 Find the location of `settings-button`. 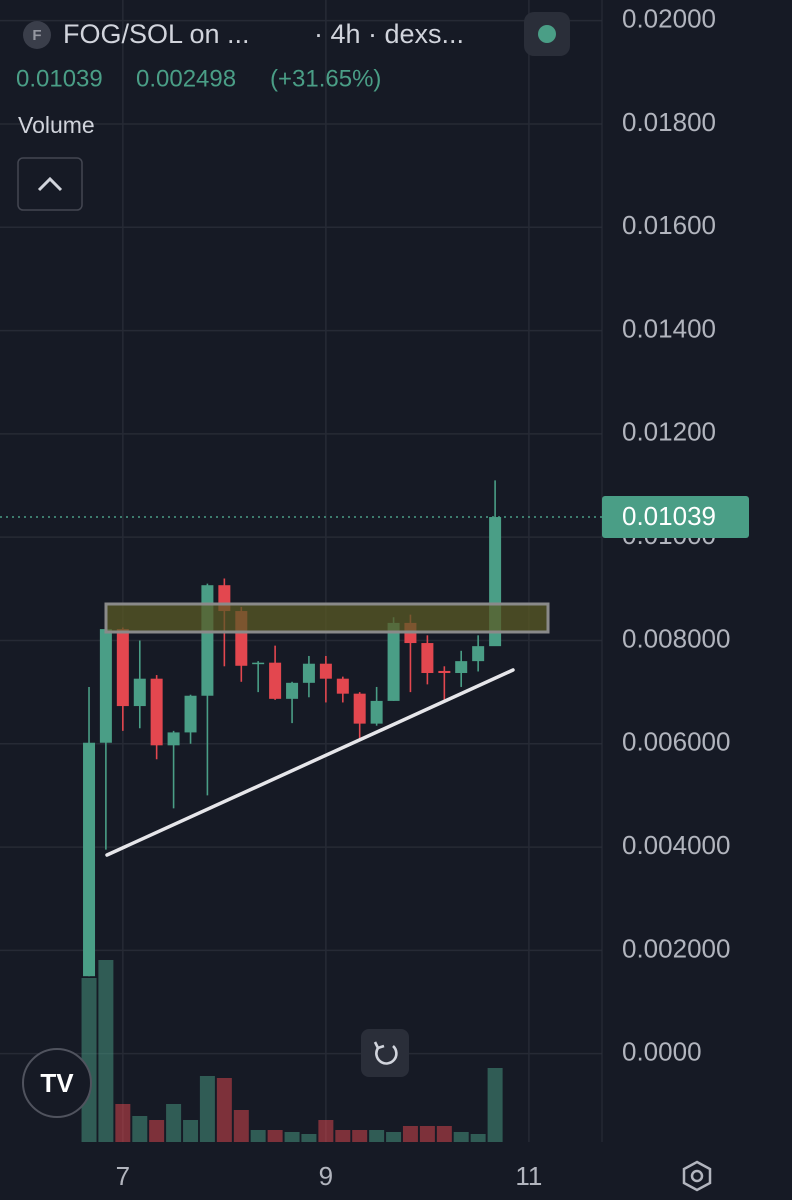

settings-button is located at coordinates (697, 1176).